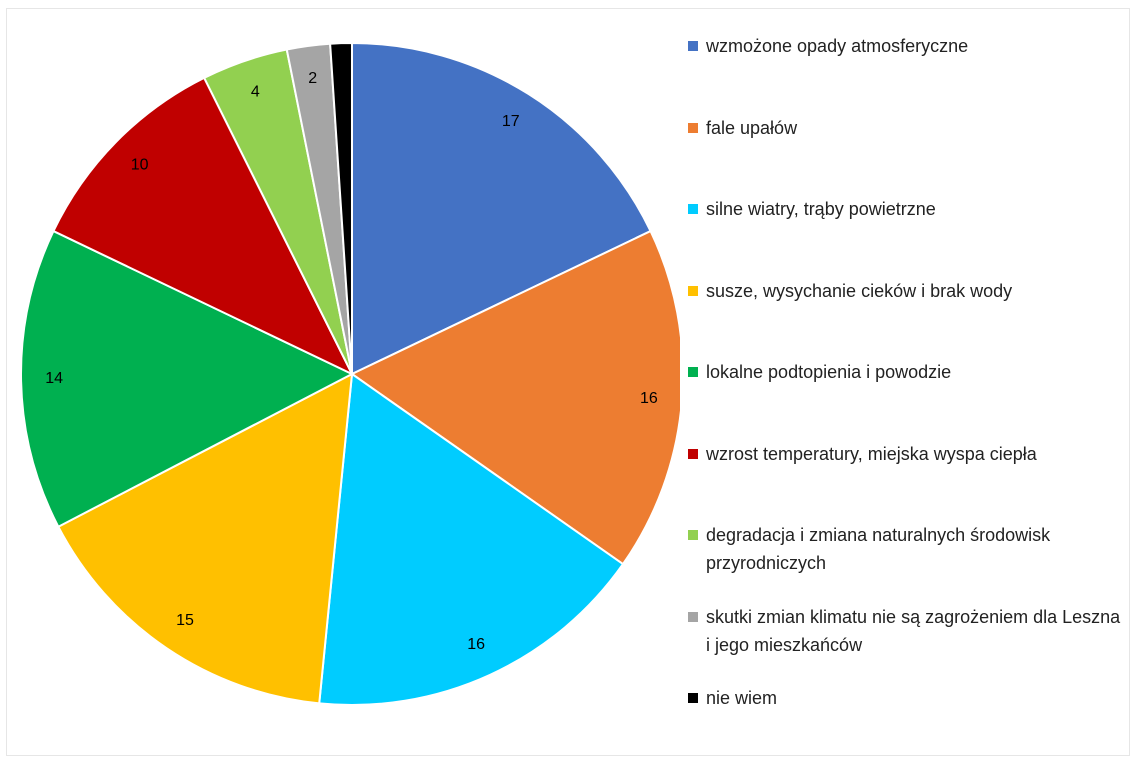 The width and height of the screenshot is (1132, 758). Describe the element at coordinates (871, 453) in the screenshot. I see `legend-label: wzrost temperatury, miejska wyspa ciepła` at that location.